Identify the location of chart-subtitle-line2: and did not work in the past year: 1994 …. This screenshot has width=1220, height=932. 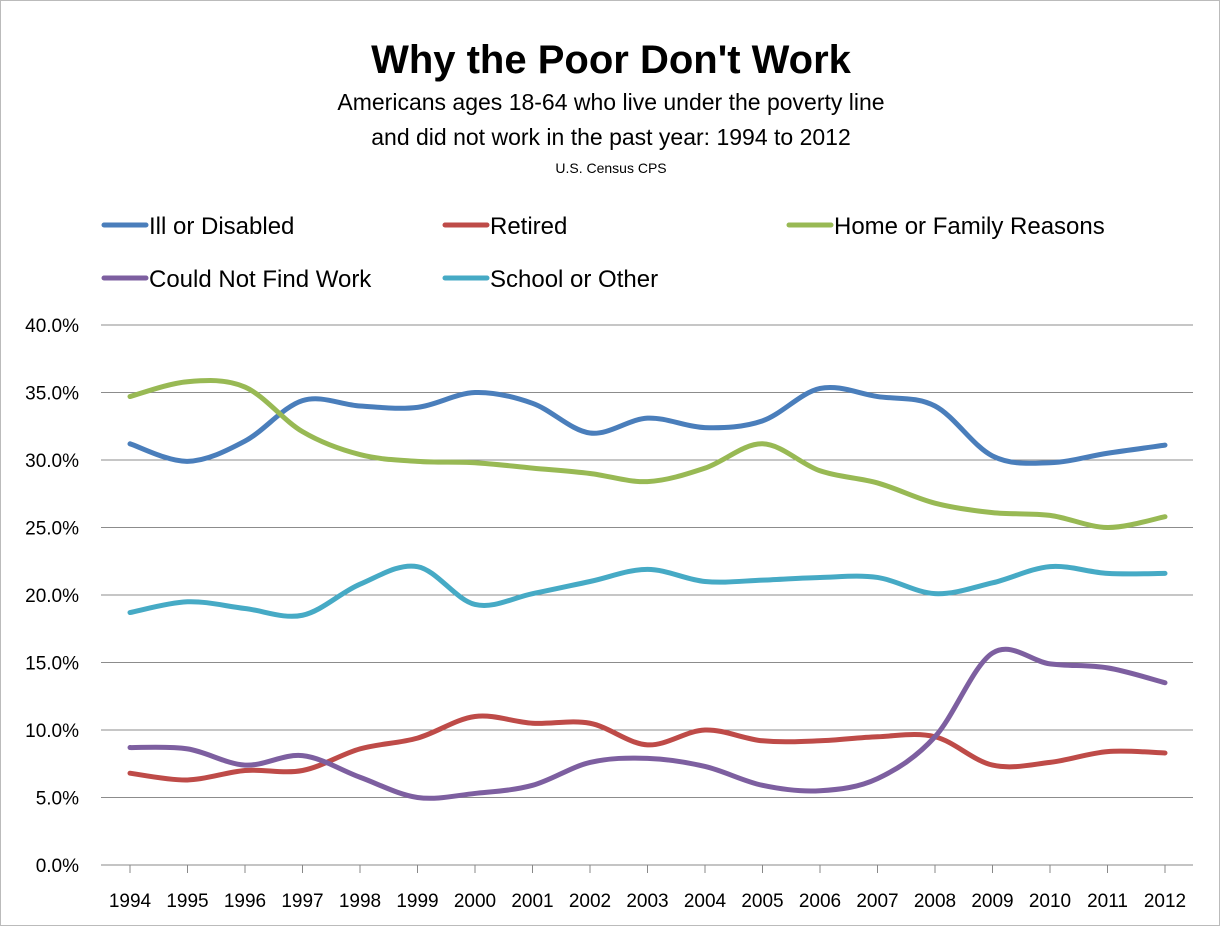
(611, 137).